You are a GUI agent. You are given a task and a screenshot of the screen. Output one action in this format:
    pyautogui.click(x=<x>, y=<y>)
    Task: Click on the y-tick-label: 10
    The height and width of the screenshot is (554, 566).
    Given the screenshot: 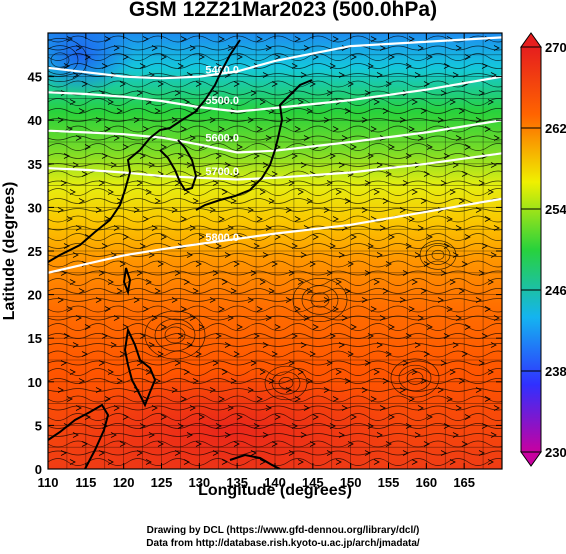 What is the action you would take?
    pyautogui.click(x=35, y=382)
    